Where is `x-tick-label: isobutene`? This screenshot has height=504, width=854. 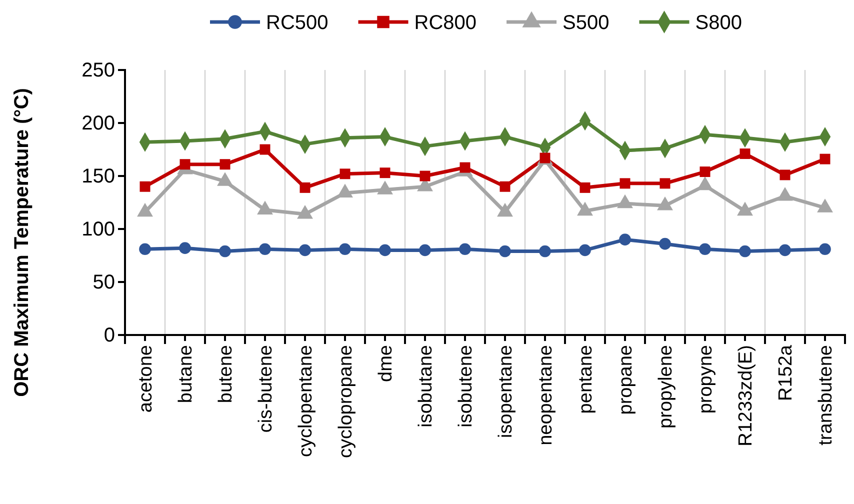 x-tick-label: isobutene is located at coordinates (466, 386).